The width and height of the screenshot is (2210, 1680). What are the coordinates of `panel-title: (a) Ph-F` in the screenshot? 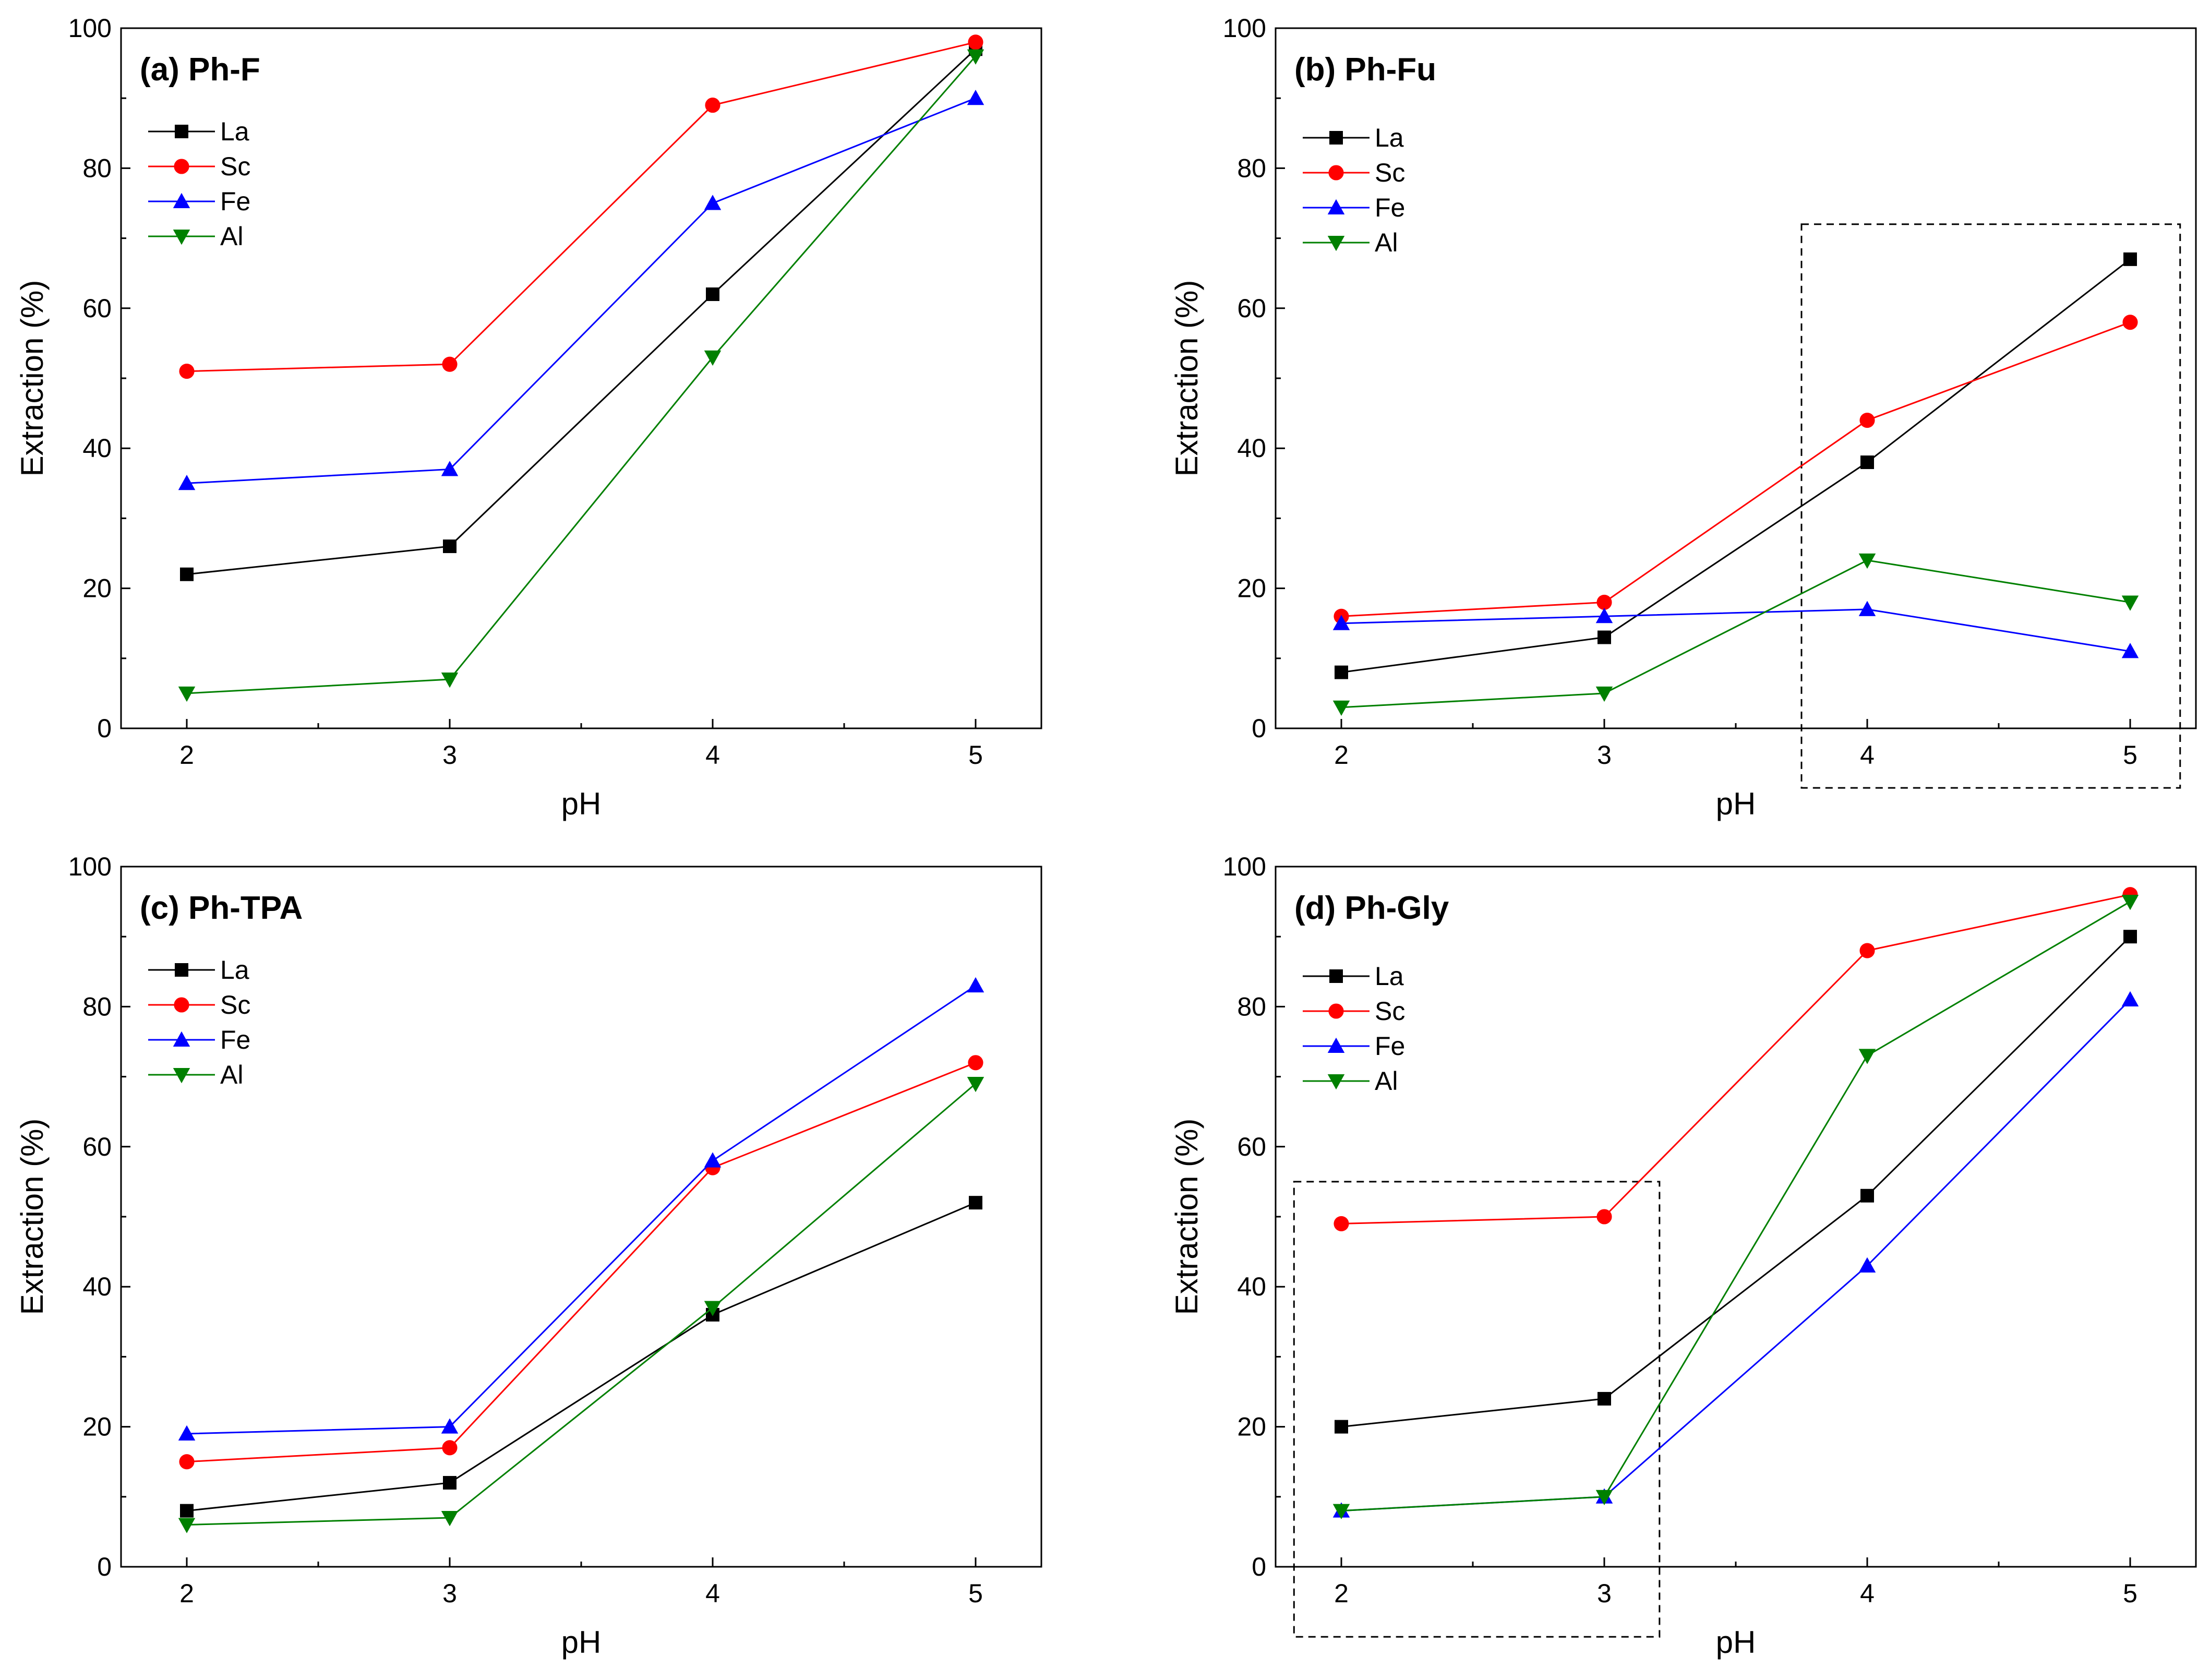 It's located at (200, 70).